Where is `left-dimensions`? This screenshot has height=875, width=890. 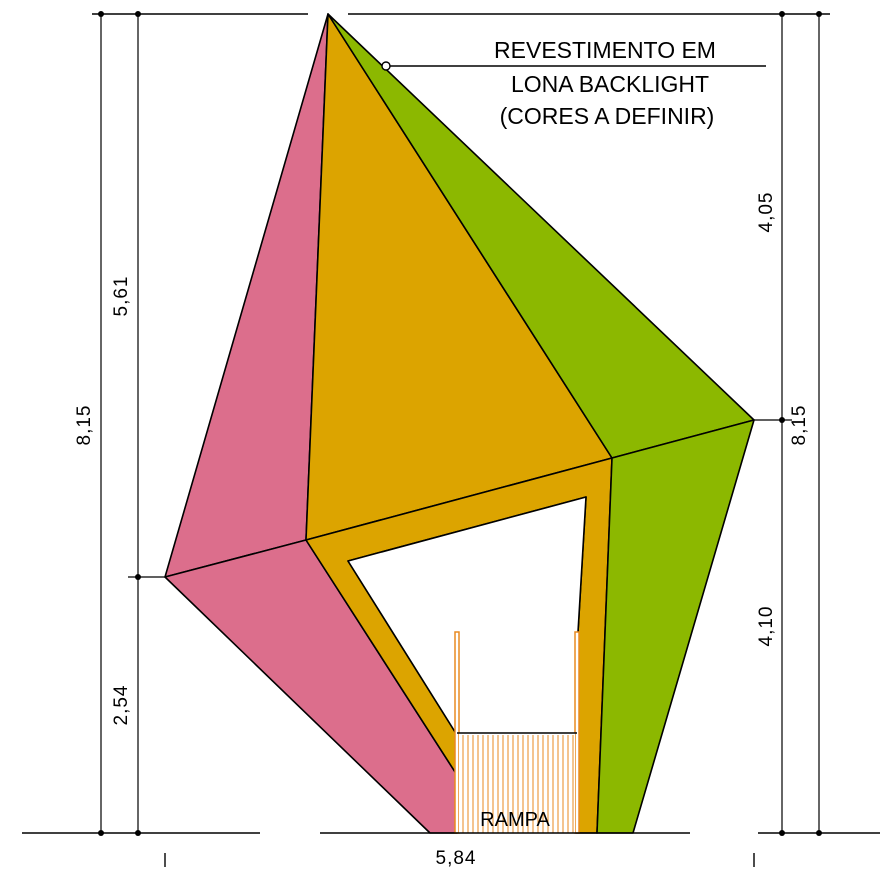
left-dimensions is located at coordinates (132, 423).